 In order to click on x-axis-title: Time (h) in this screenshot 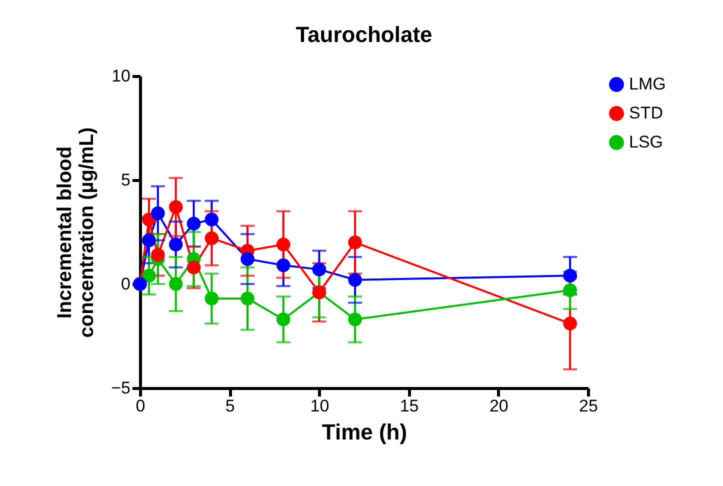, I will do `click(365, 432)`.